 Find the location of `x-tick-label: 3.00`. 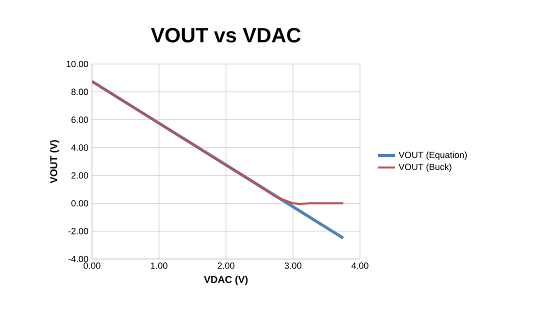

x-tick-label: 3.00 is located at coordinates (293, 265).